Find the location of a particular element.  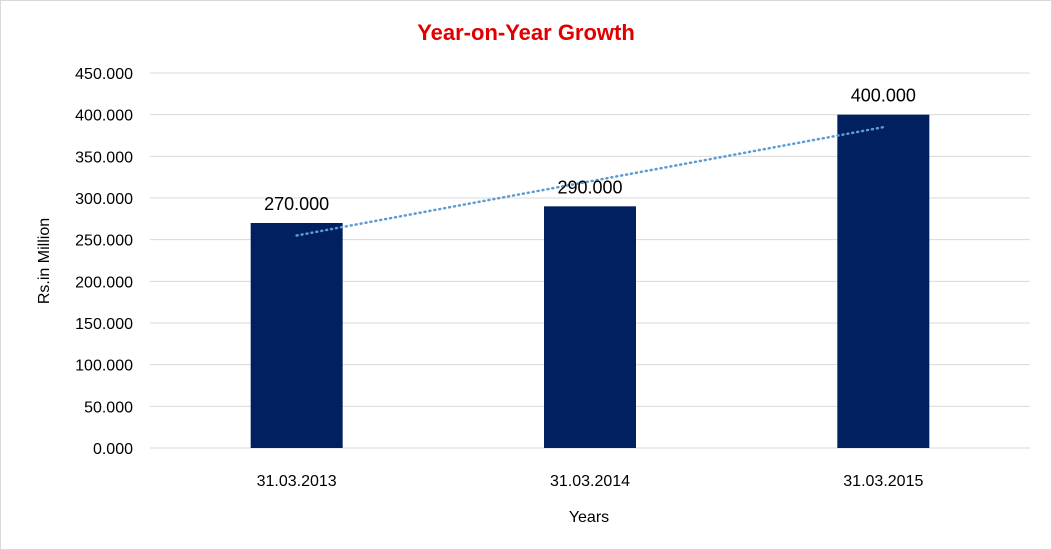

x-tick-label: 31.03.2014 is located at coordinates (590, 481).